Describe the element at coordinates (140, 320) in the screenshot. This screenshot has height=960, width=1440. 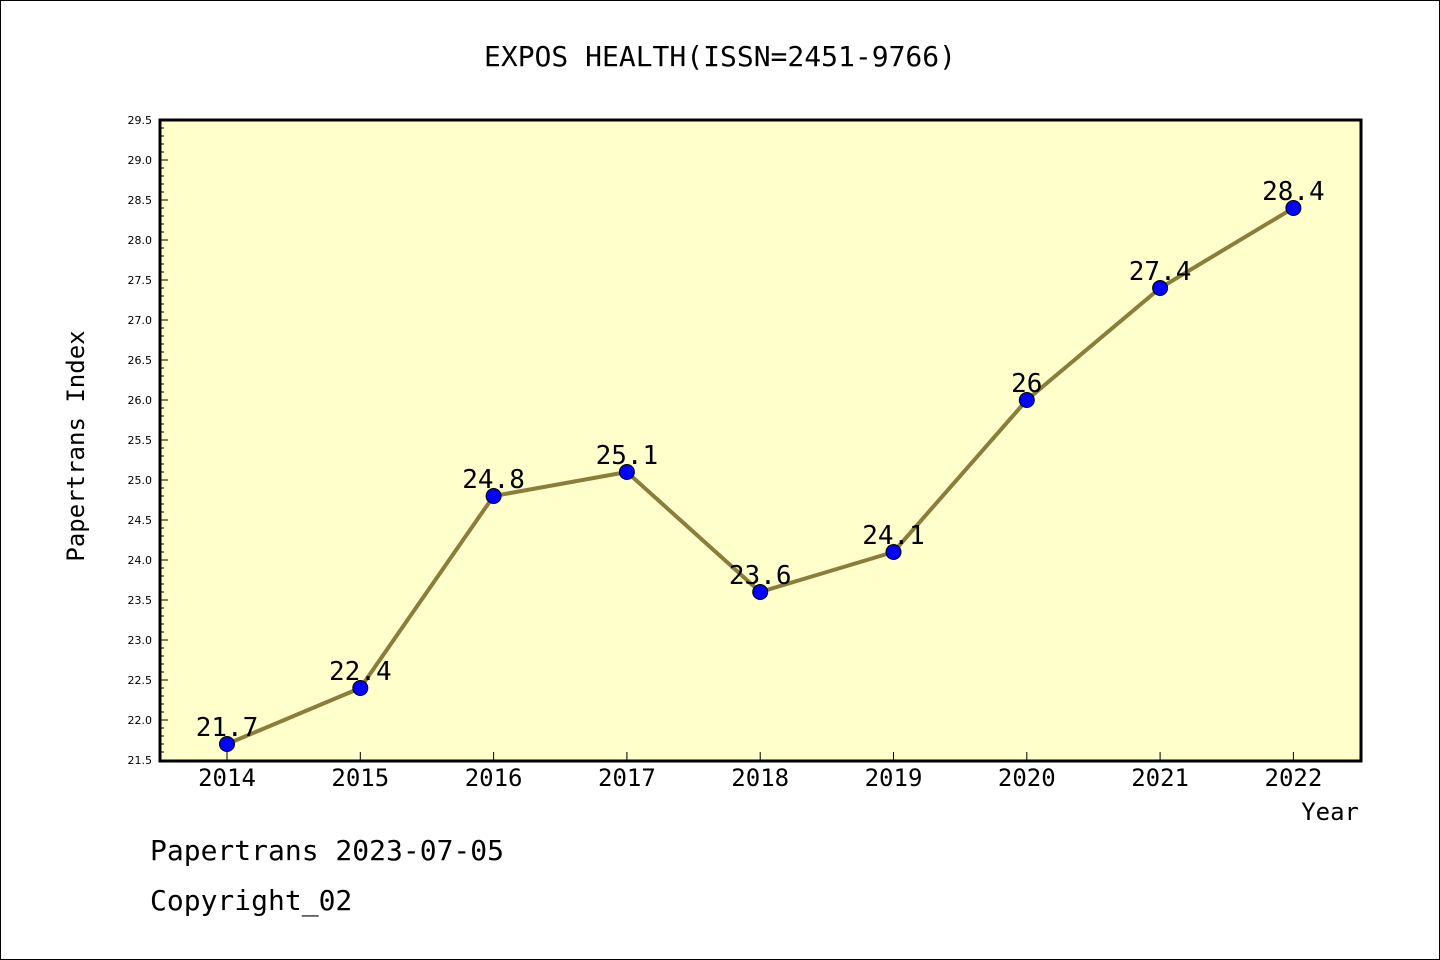
I see `y-tick-label: 27.0` at that location.